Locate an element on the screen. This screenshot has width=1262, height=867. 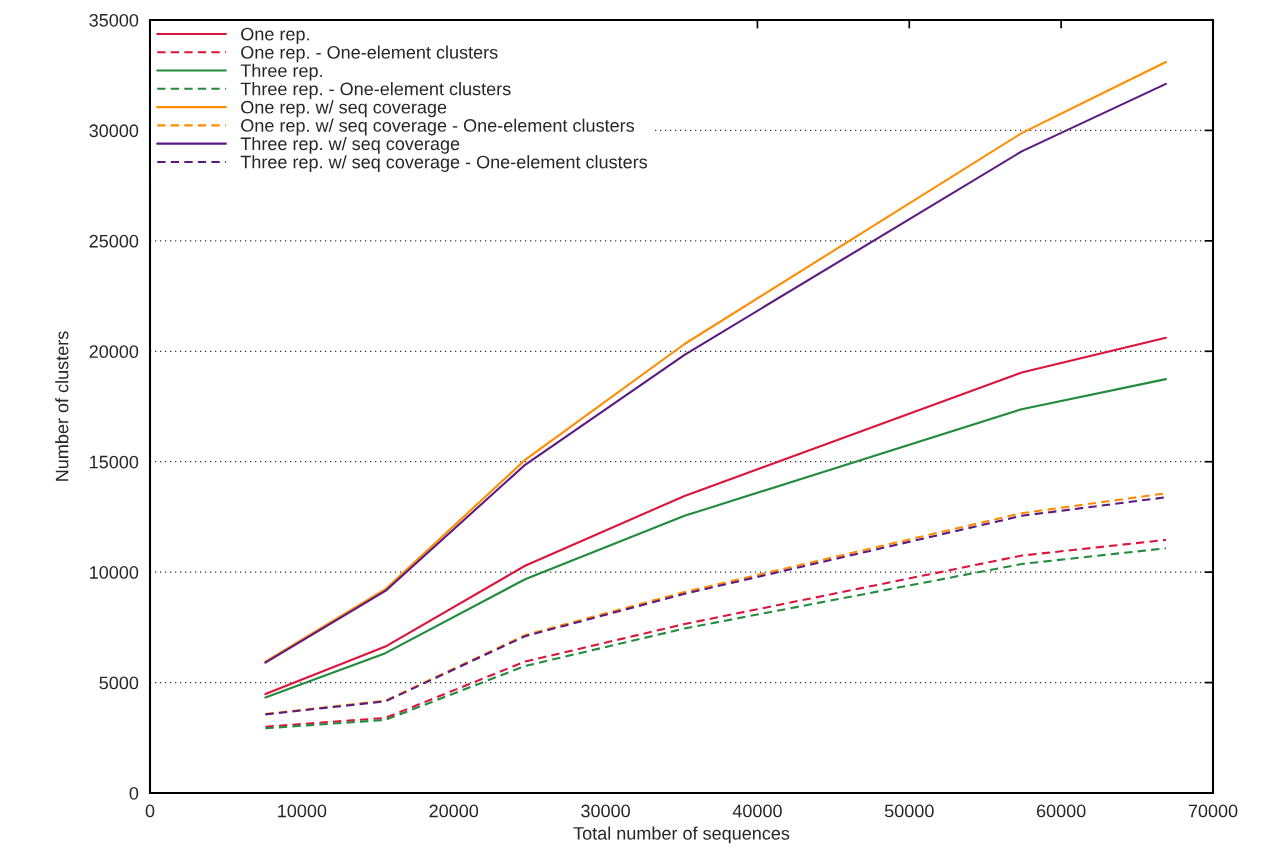
legend-label: One rep. w/ seq coverage - One-element clusters is located at coordinates (438, 127).